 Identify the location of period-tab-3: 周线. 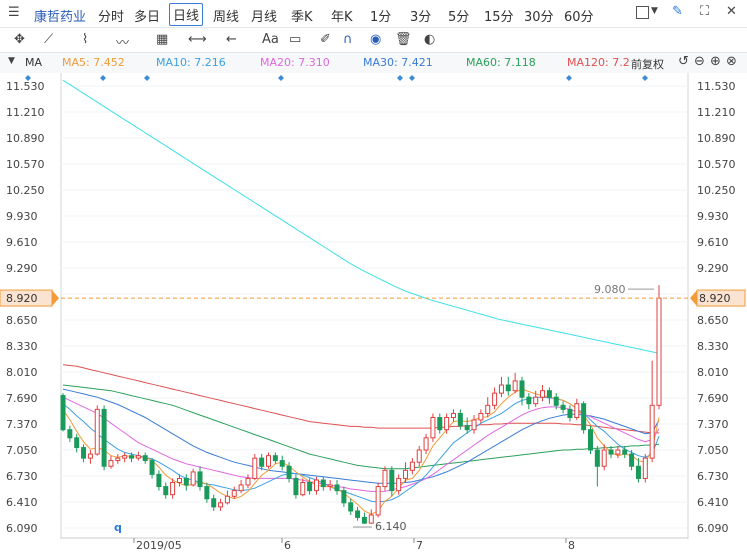
(226, 17).